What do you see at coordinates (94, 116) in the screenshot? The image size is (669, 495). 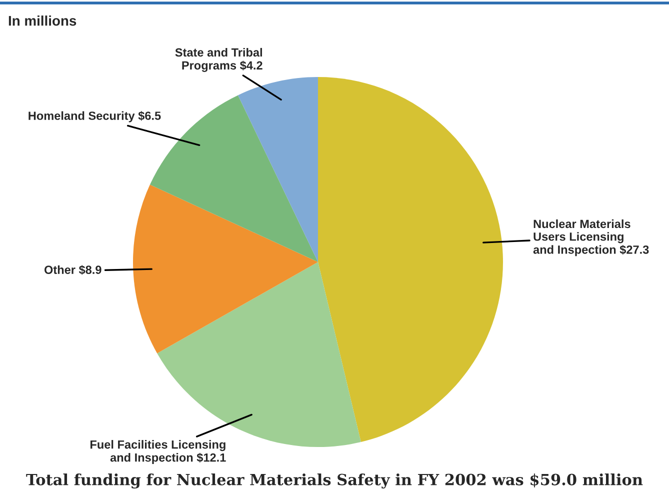 I see `slice-label: Homeland Security $6.5` at bounding box center [94, 116].